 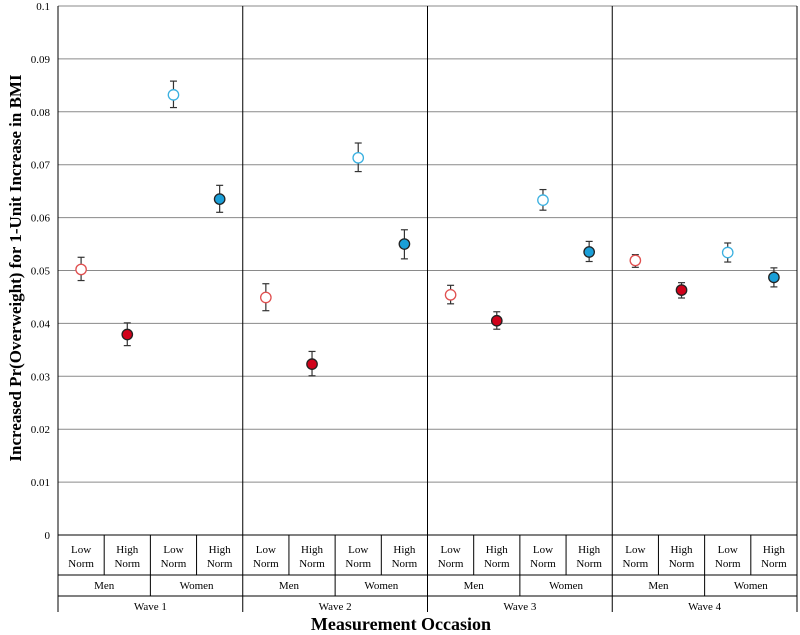 What do you see at coordinates (335, 607) in the screenshot?
I see `wave-label: Wave 2` at bounding box center [335, 607].